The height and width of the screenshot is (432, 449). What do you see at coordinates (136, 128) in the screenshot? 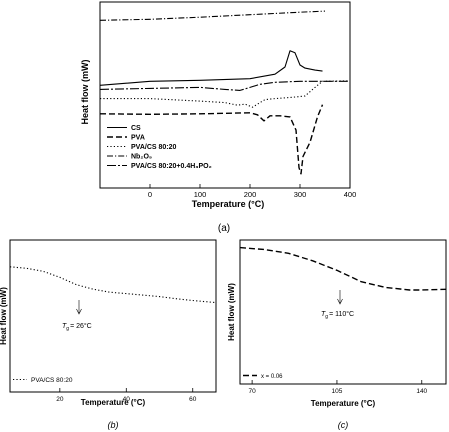
I see `panel-a-legend-label: CS` at bounding box center [136, 128].